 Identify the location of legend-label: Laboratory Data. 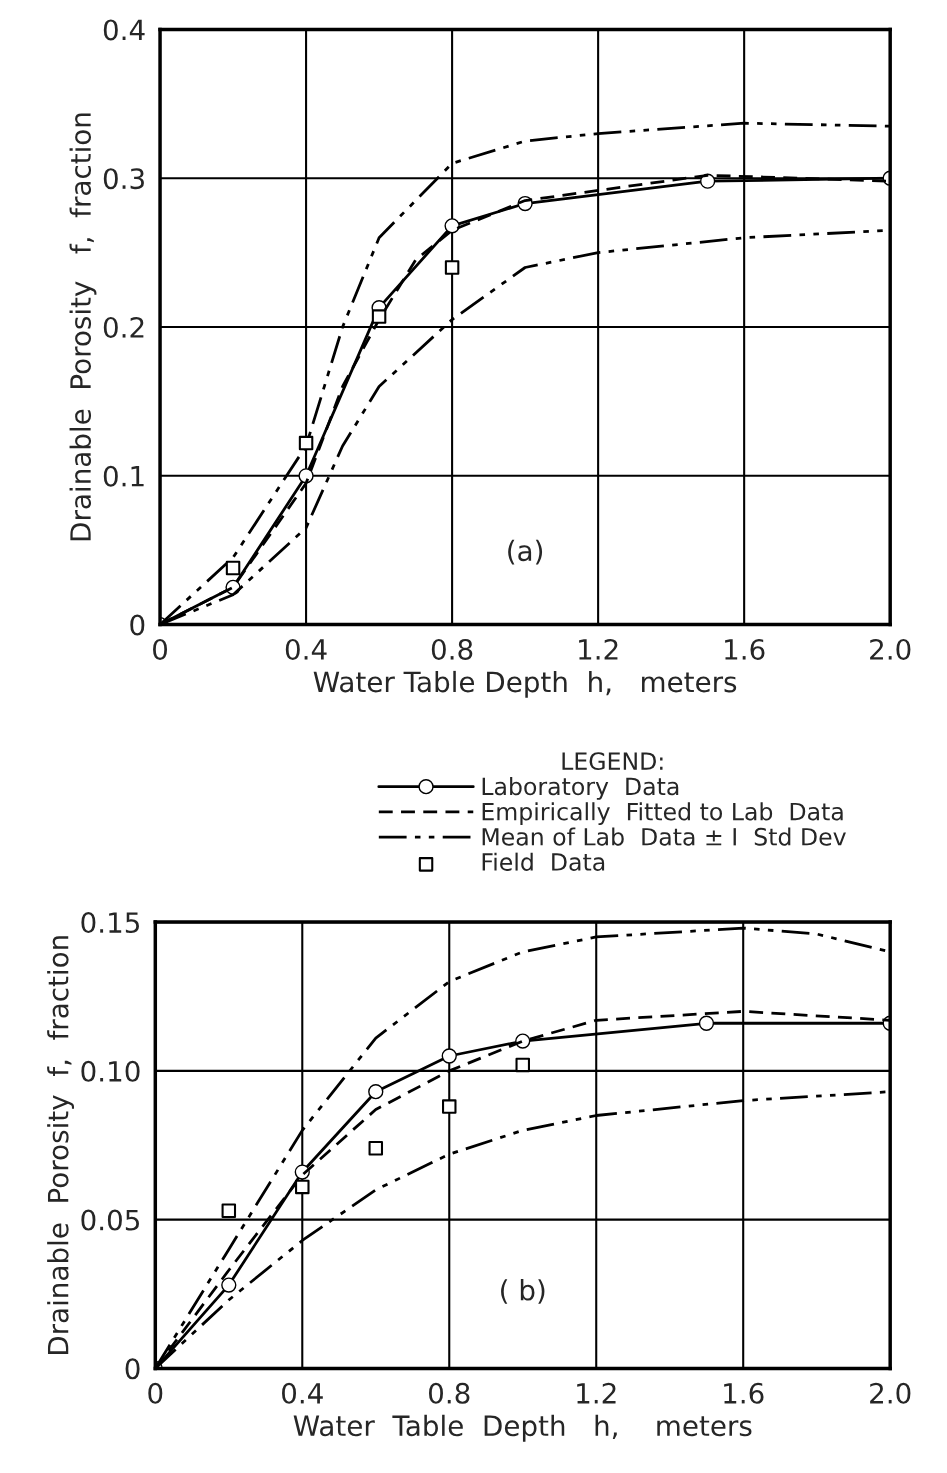
(580, 788).